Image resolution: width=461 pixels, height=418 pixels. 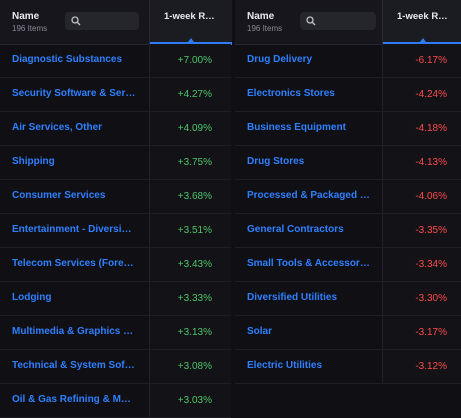 What do you see at coordinates (348, 231) in the screenshot?
I see `table-row: General Contractors -3.35%` at bounding box center [348, 231].